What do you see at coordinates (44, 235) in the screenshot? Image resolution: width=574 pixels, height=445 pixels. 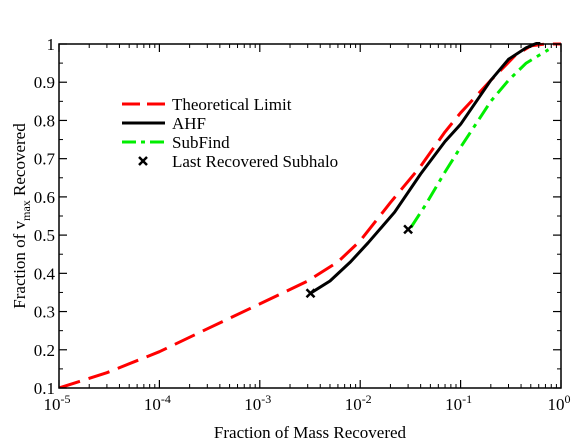 I see `y-tick-label: 0.5` at bounding box center [44, 235].